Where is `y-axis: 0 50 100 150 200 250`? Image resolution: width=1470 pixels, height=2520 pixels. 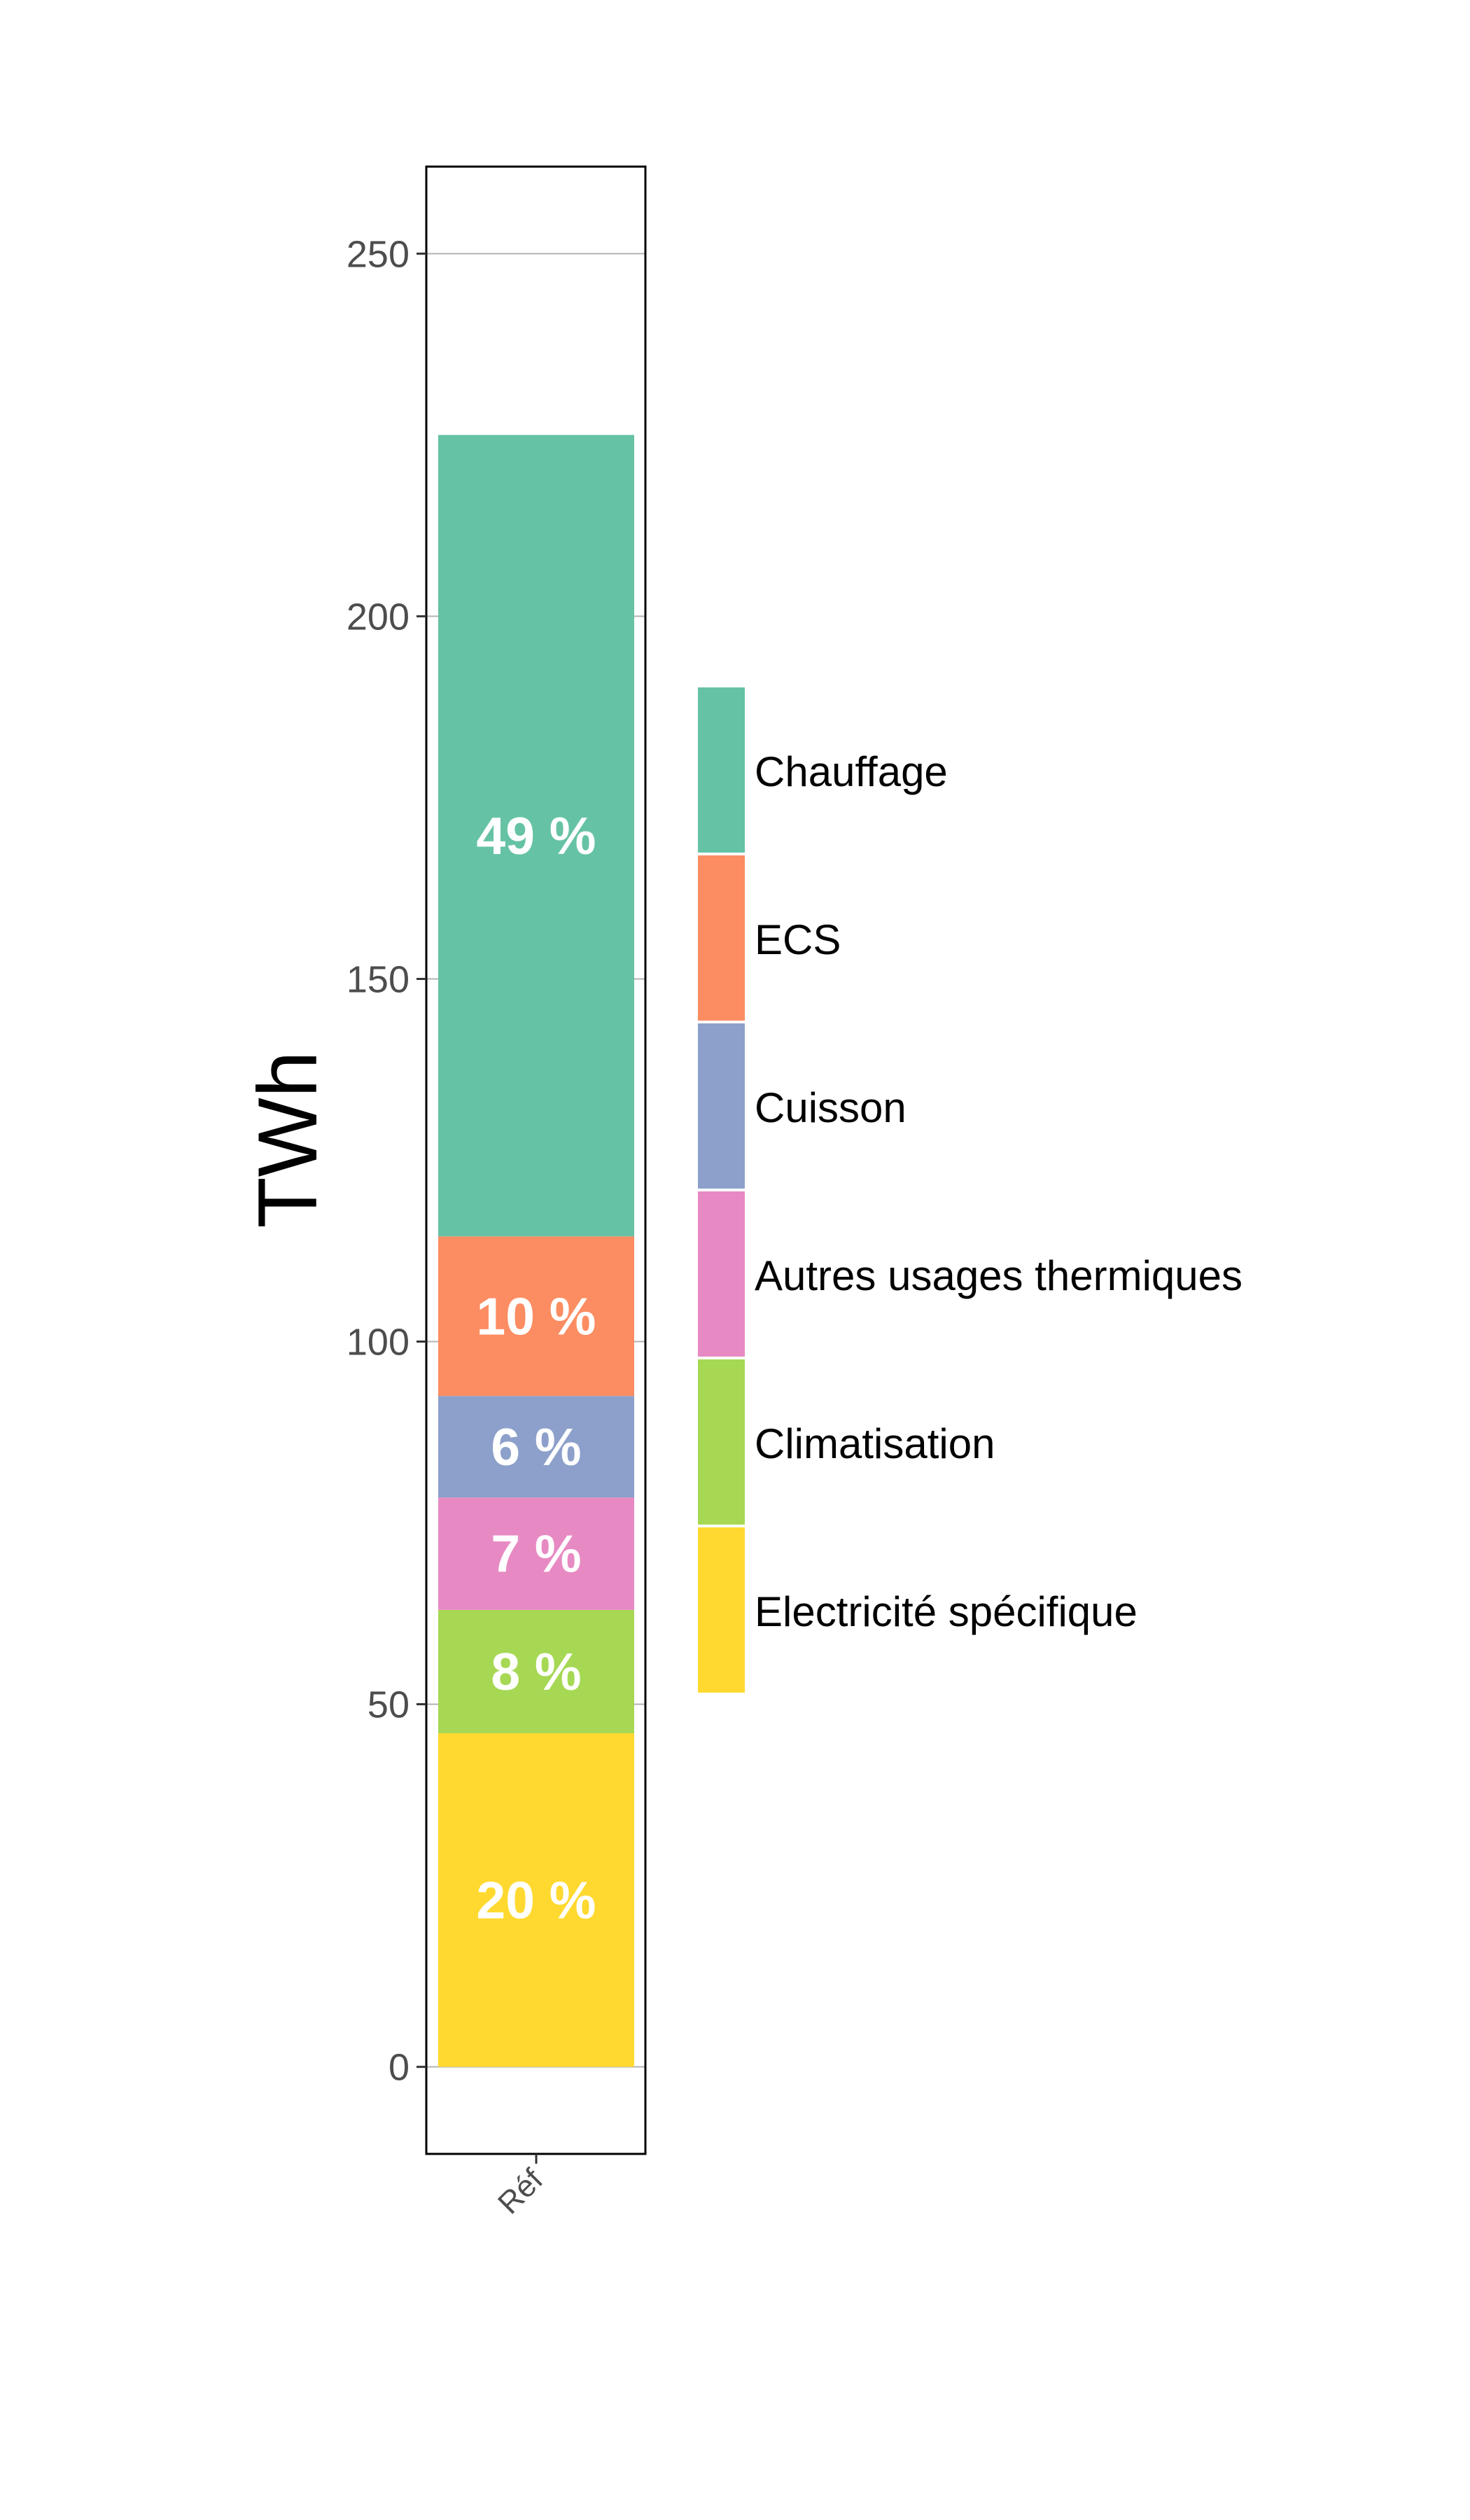
y-axis: 0 50 100 150 200 250 is located at coordinates (386, 1161).